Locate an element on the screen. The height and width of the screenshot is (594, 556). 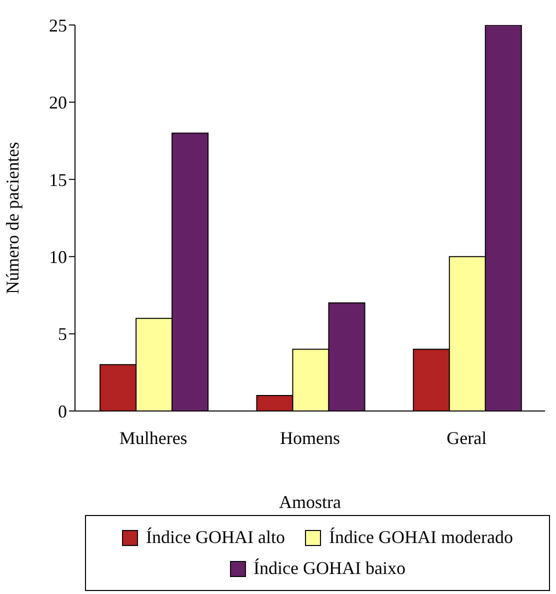
y-tick-label: 5 is located at coordinates (62, 334).